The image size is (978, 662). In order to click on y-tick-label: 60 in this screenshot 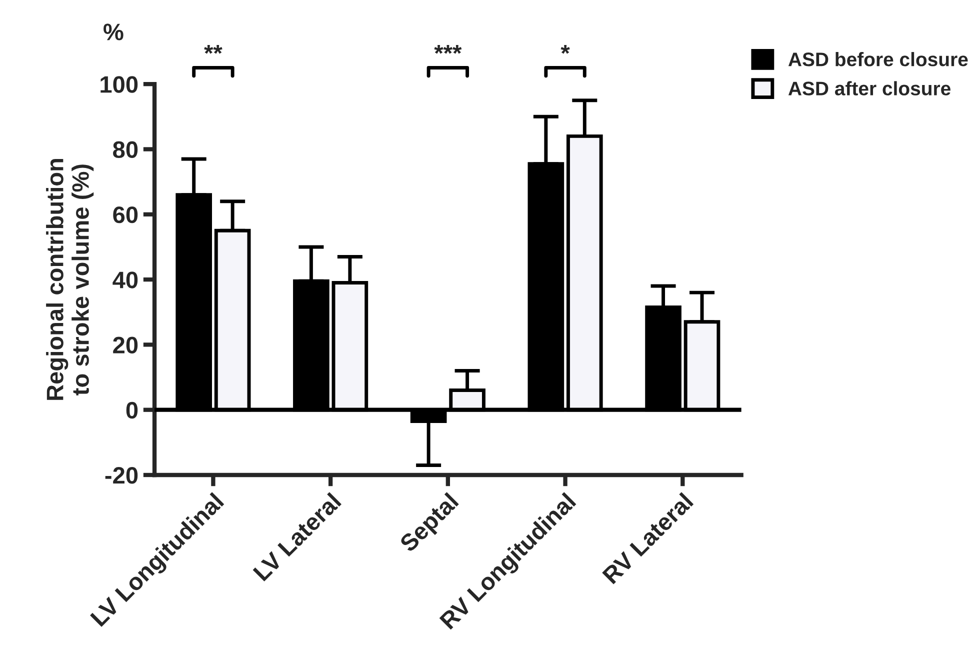, I will do `click(125, 215)`.